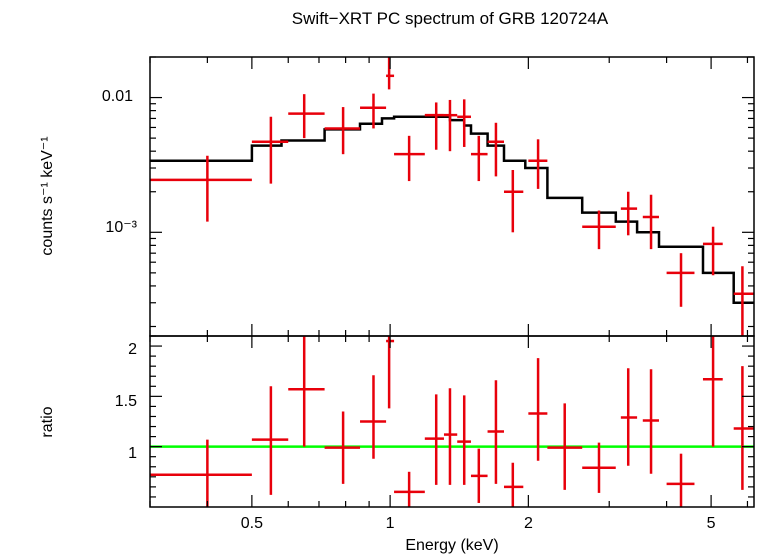  Describe the element at coordinates (451, 545) in the screenshot. I see `x-axis-label: Energy (keV)` at that location.